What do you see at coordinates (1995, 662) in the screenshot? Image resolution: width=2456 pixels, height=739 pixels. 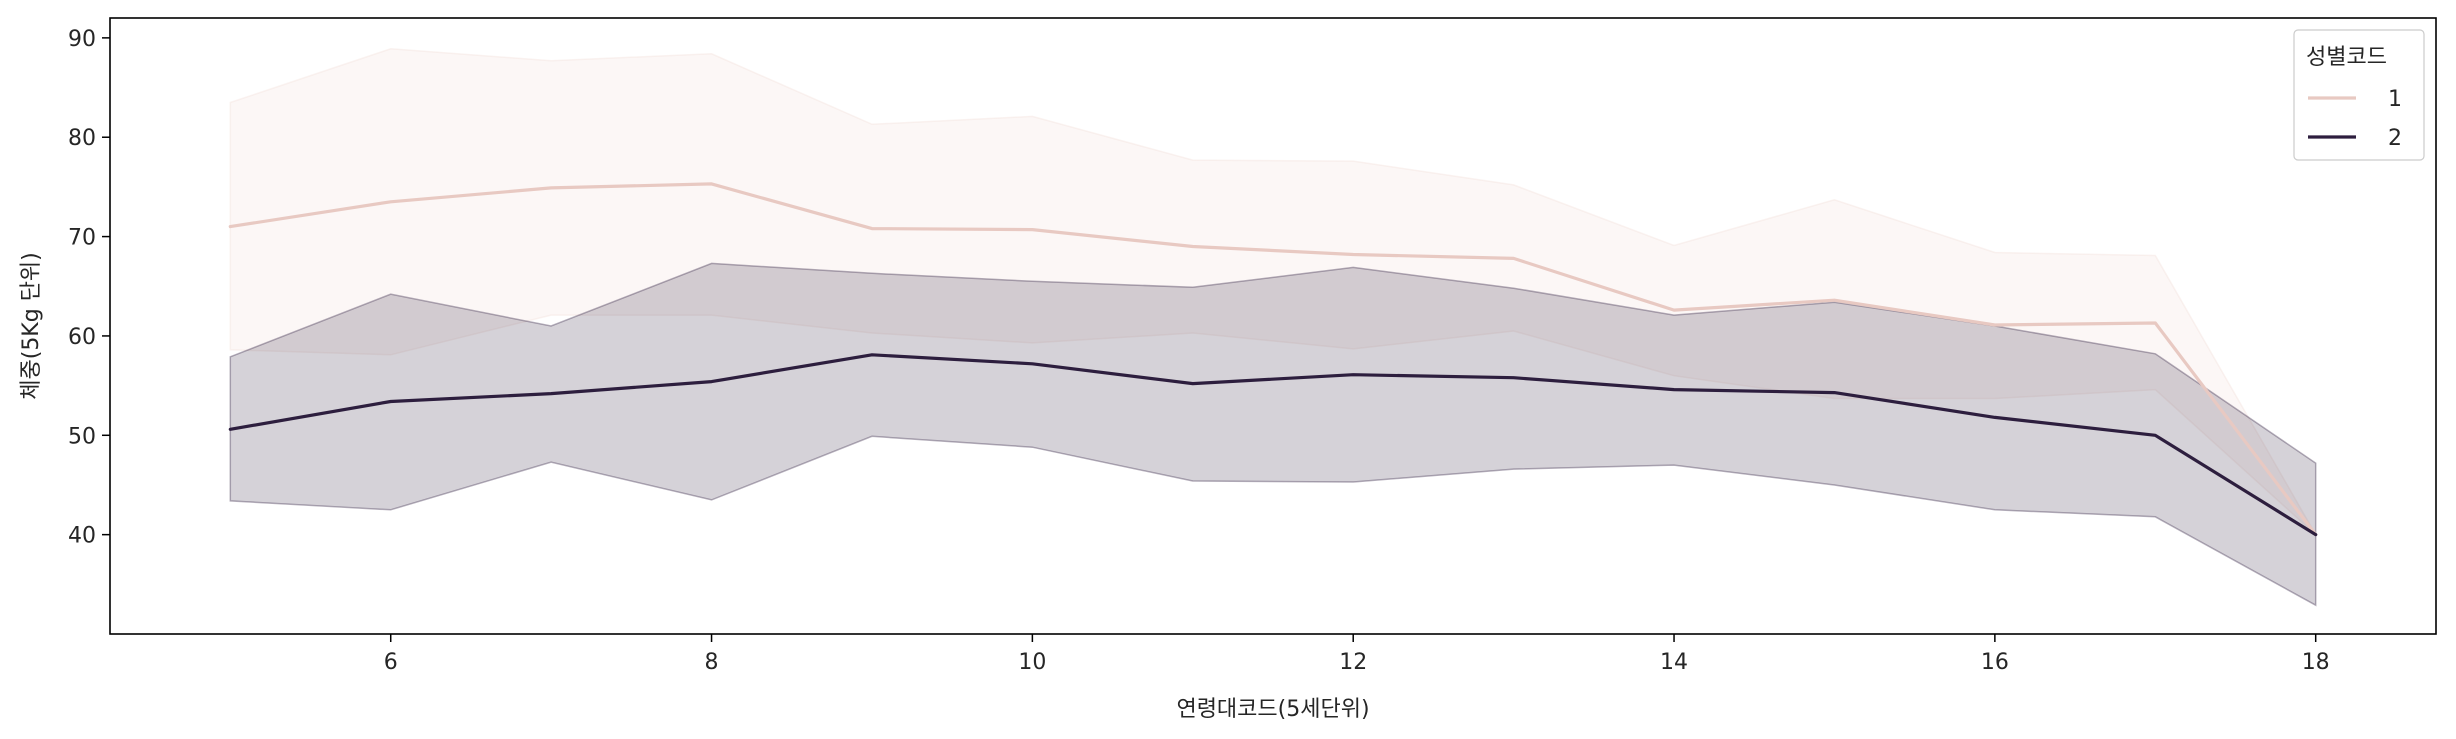 I see `x-tick-label: 16` at bounding box center [1995, 662].